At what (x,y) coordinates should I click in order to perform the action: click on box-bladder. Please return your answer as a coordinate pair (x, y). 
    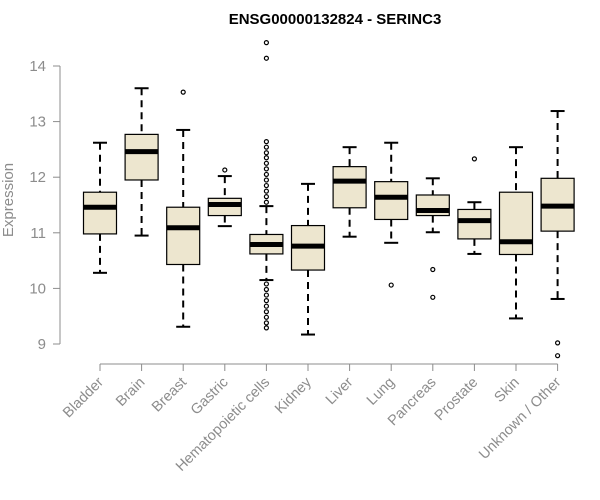
    Looking at the image, I should click on (100, 207).